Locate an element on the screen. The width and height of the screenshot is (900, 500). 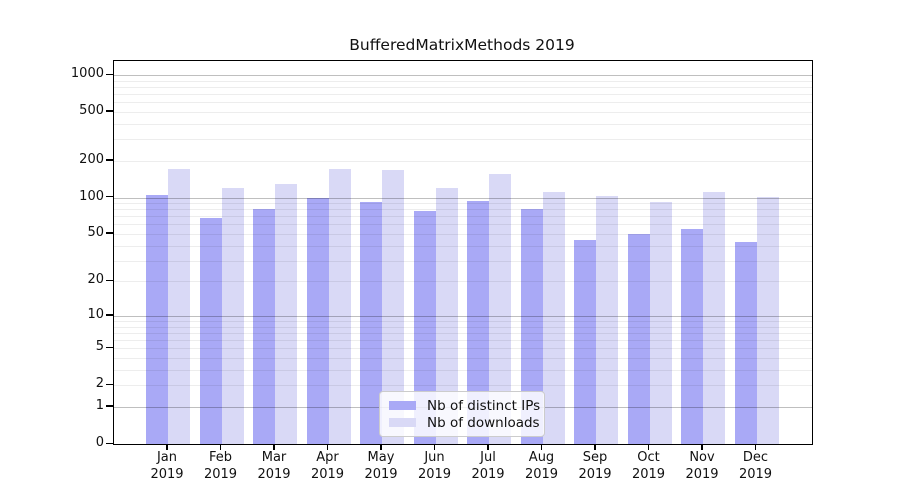
bar-distinct_ips-jan is located at coordinates (157, 319).